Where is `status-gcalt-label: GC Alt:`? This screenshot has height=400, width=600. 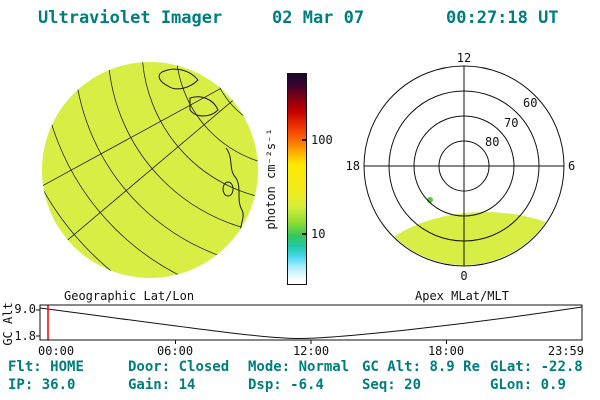 status-gcalt-label: GC Alt: is located at coordinates (392, 367).